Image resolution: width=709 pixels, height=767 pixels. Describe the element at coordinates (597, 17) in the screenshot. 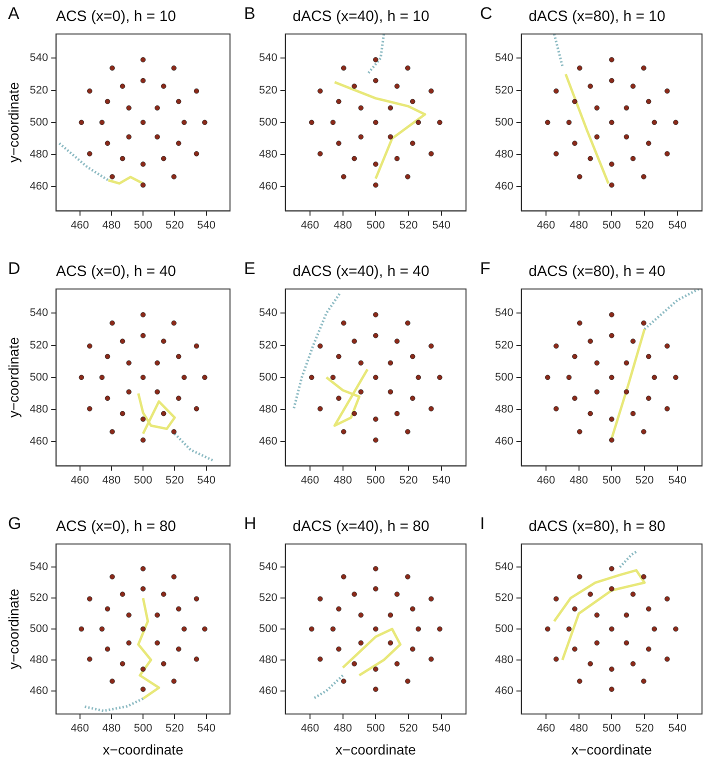

I see `chart-title: dACS (x=80), h = 10` at that location.